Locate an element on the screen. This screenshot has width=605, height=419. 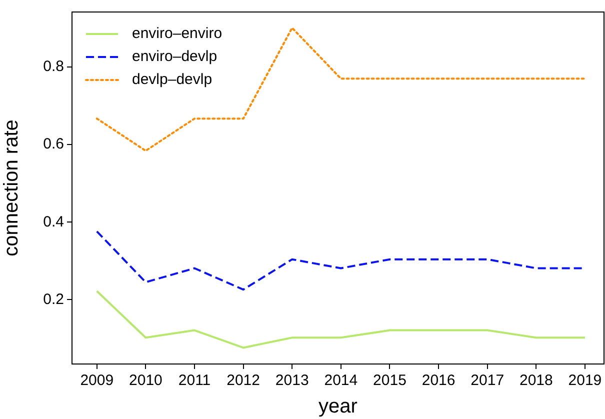
y-tick-label: 0.4 is located at coordinates (53, 221).